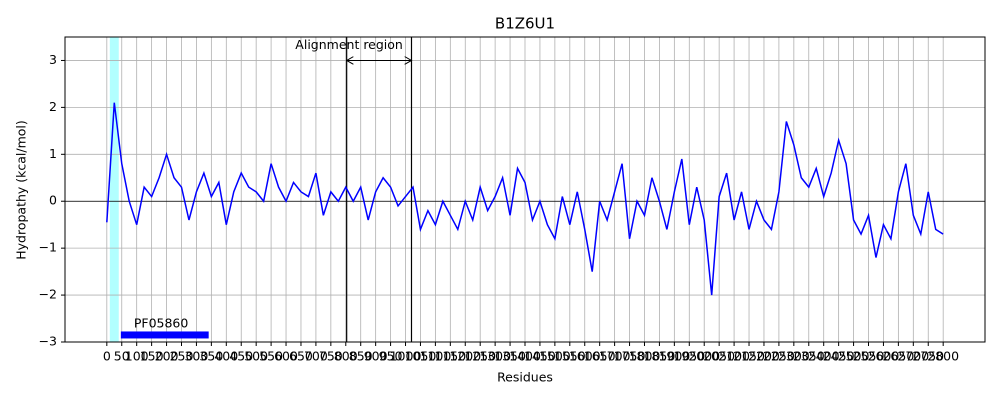 The image size is (1000, 400). Describe the element at coordinates (525, 356) in the screenshot. I see `x-tick-label: 1400` at that location.